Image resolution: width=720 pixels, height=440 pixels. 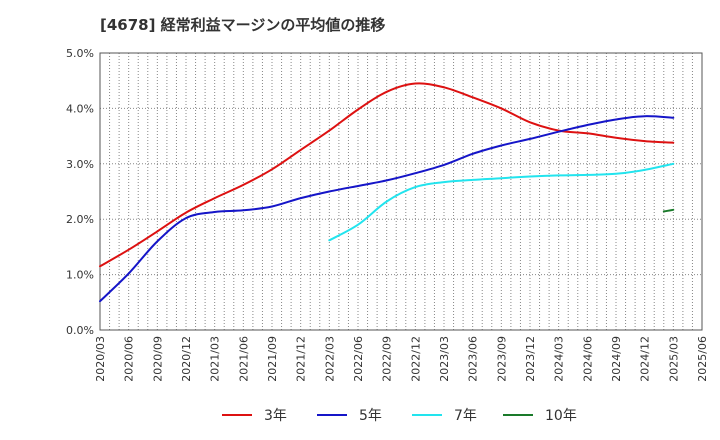 What do you see at coordinates (473, 359) in the screenshot?
I see `x-tick-label: 2023/06` at bounding box center [473, 359].